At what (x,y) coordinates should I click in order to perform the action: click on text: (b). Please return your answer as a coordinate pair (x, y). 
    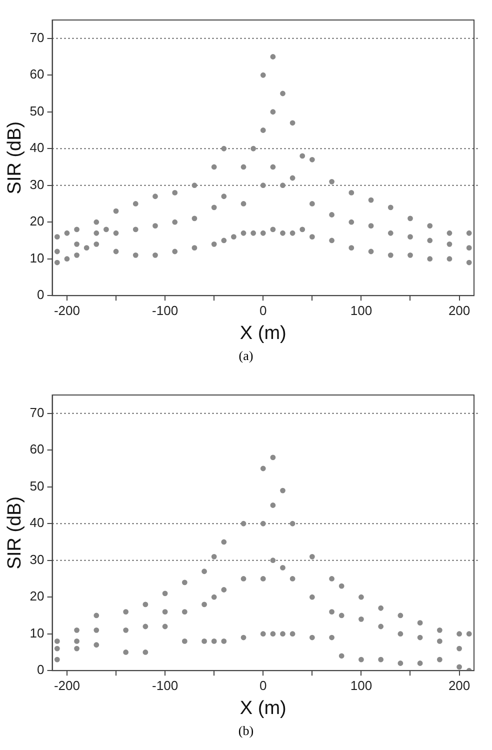
    Looking at the image, I should click on (246, 731).